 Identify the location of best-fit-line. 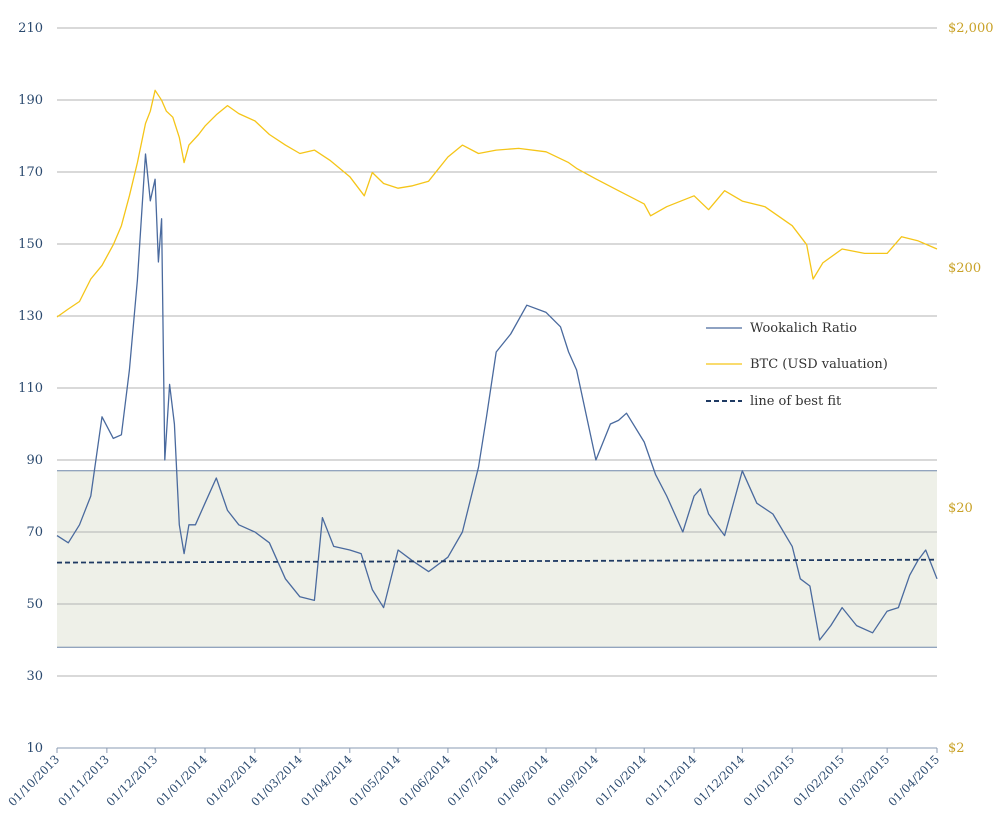
(497, 561).